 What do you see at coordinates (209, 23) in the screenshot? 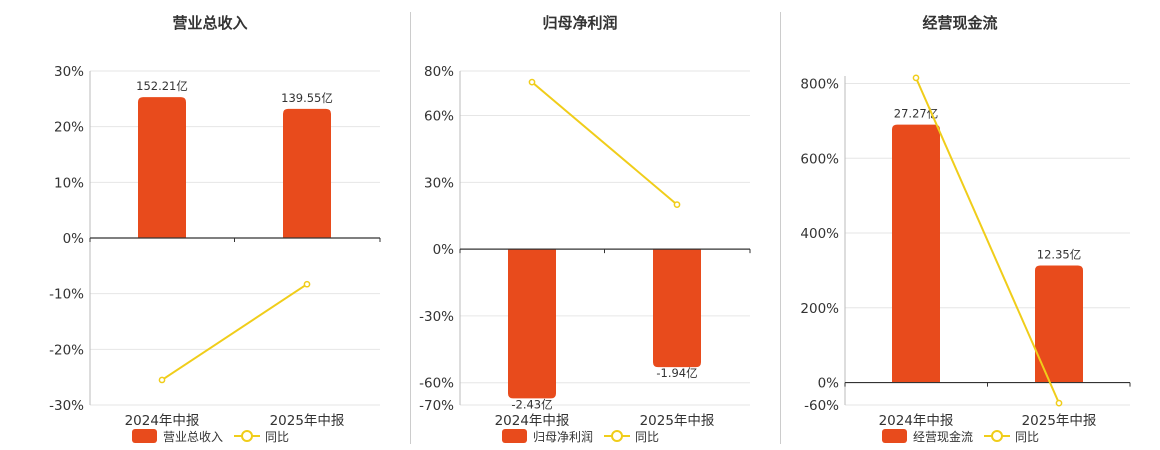
I see `chart-title: 营业总收入` at bounding box center [209, 23].